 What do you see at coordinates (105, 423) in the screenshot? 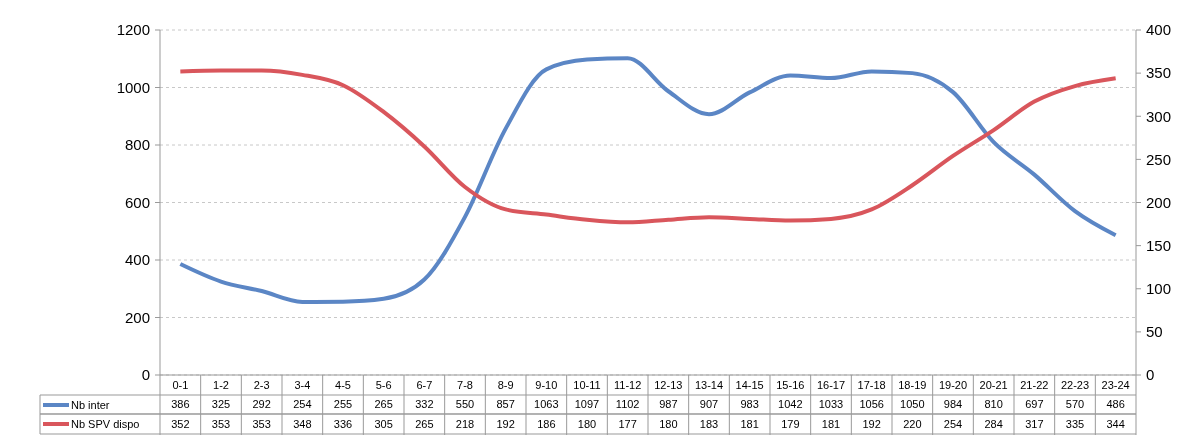
I see `legend-label: Nb SPV dispo` at bounding box center [105, 423].